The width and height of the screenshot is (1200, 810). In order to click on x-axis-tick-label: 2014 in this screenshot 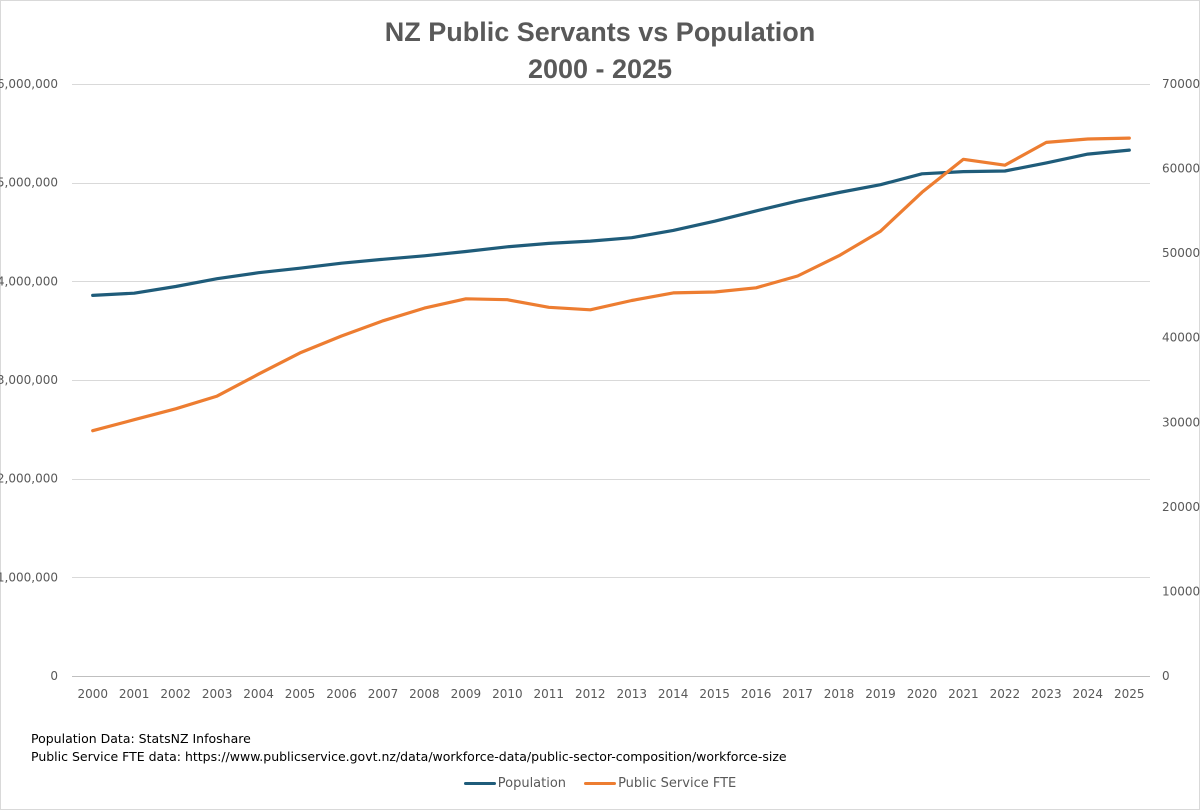, I will do `click(673, 694)`.